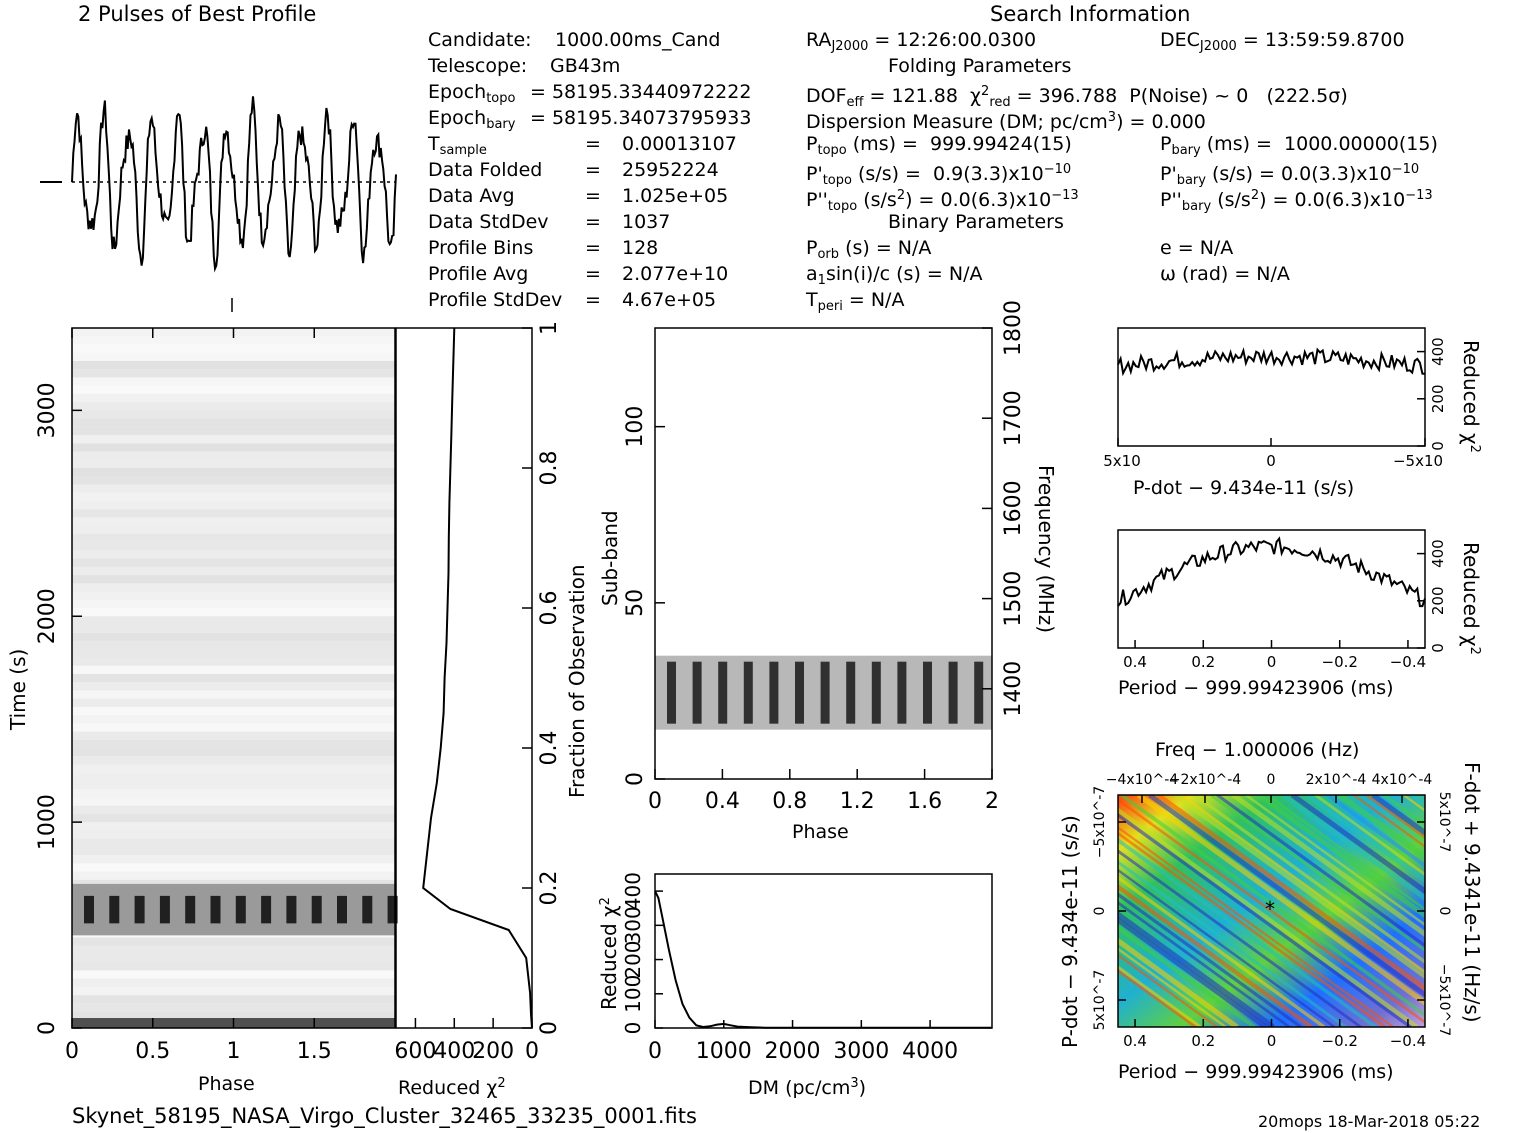  What do you see at coordinates (1135, 1041) in the screenshot?
I see `pp-xtick-label: 0.4` at bounding box center [1135, 1041].